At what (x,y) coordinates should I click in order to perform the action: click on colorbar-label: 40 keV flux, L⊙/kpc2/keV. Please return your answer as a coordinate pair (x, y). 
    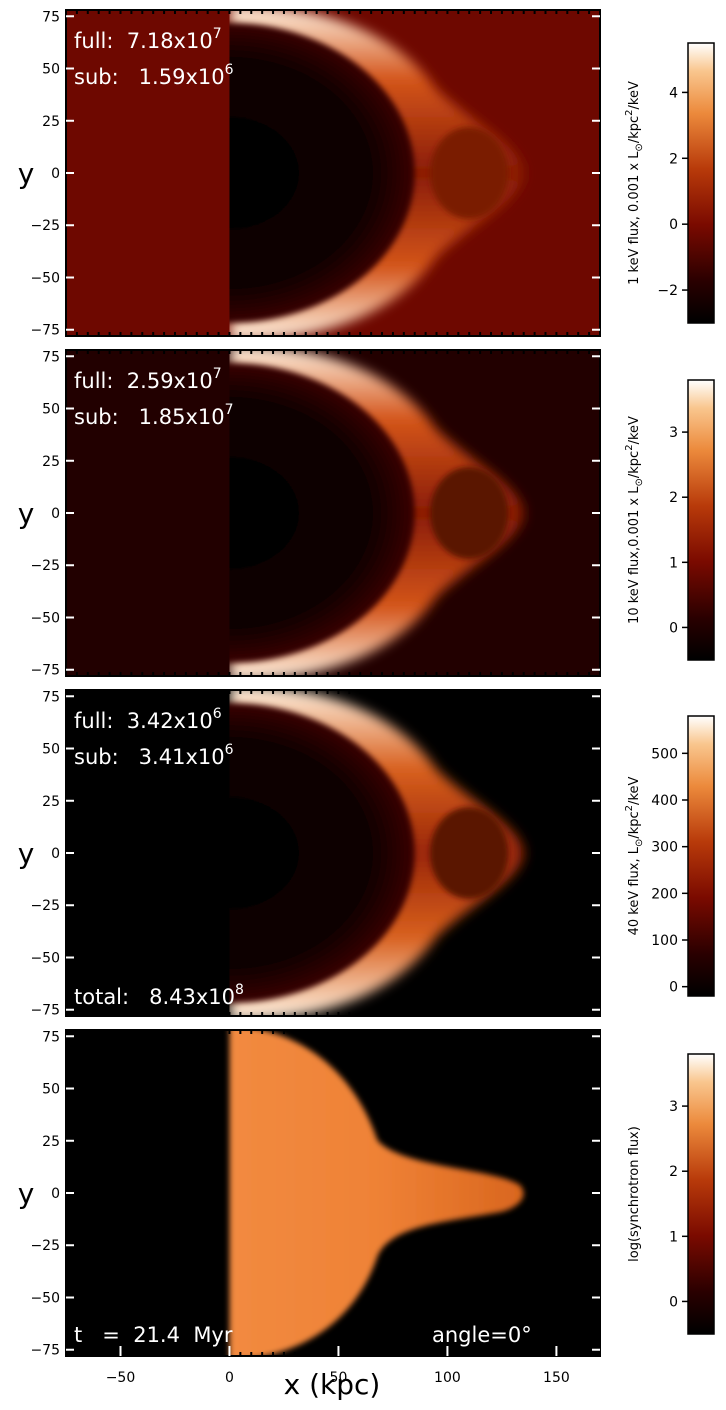
    Looking at the image, I should click on (634, 855).